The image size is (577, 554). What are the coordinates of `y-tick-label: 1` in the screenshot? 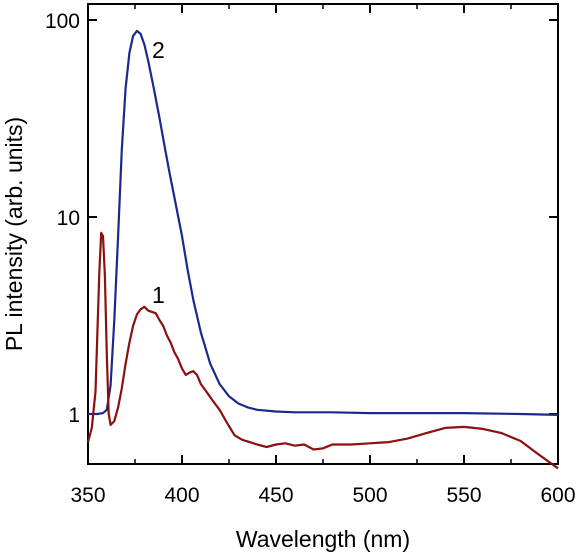 It's located at (74, 415).